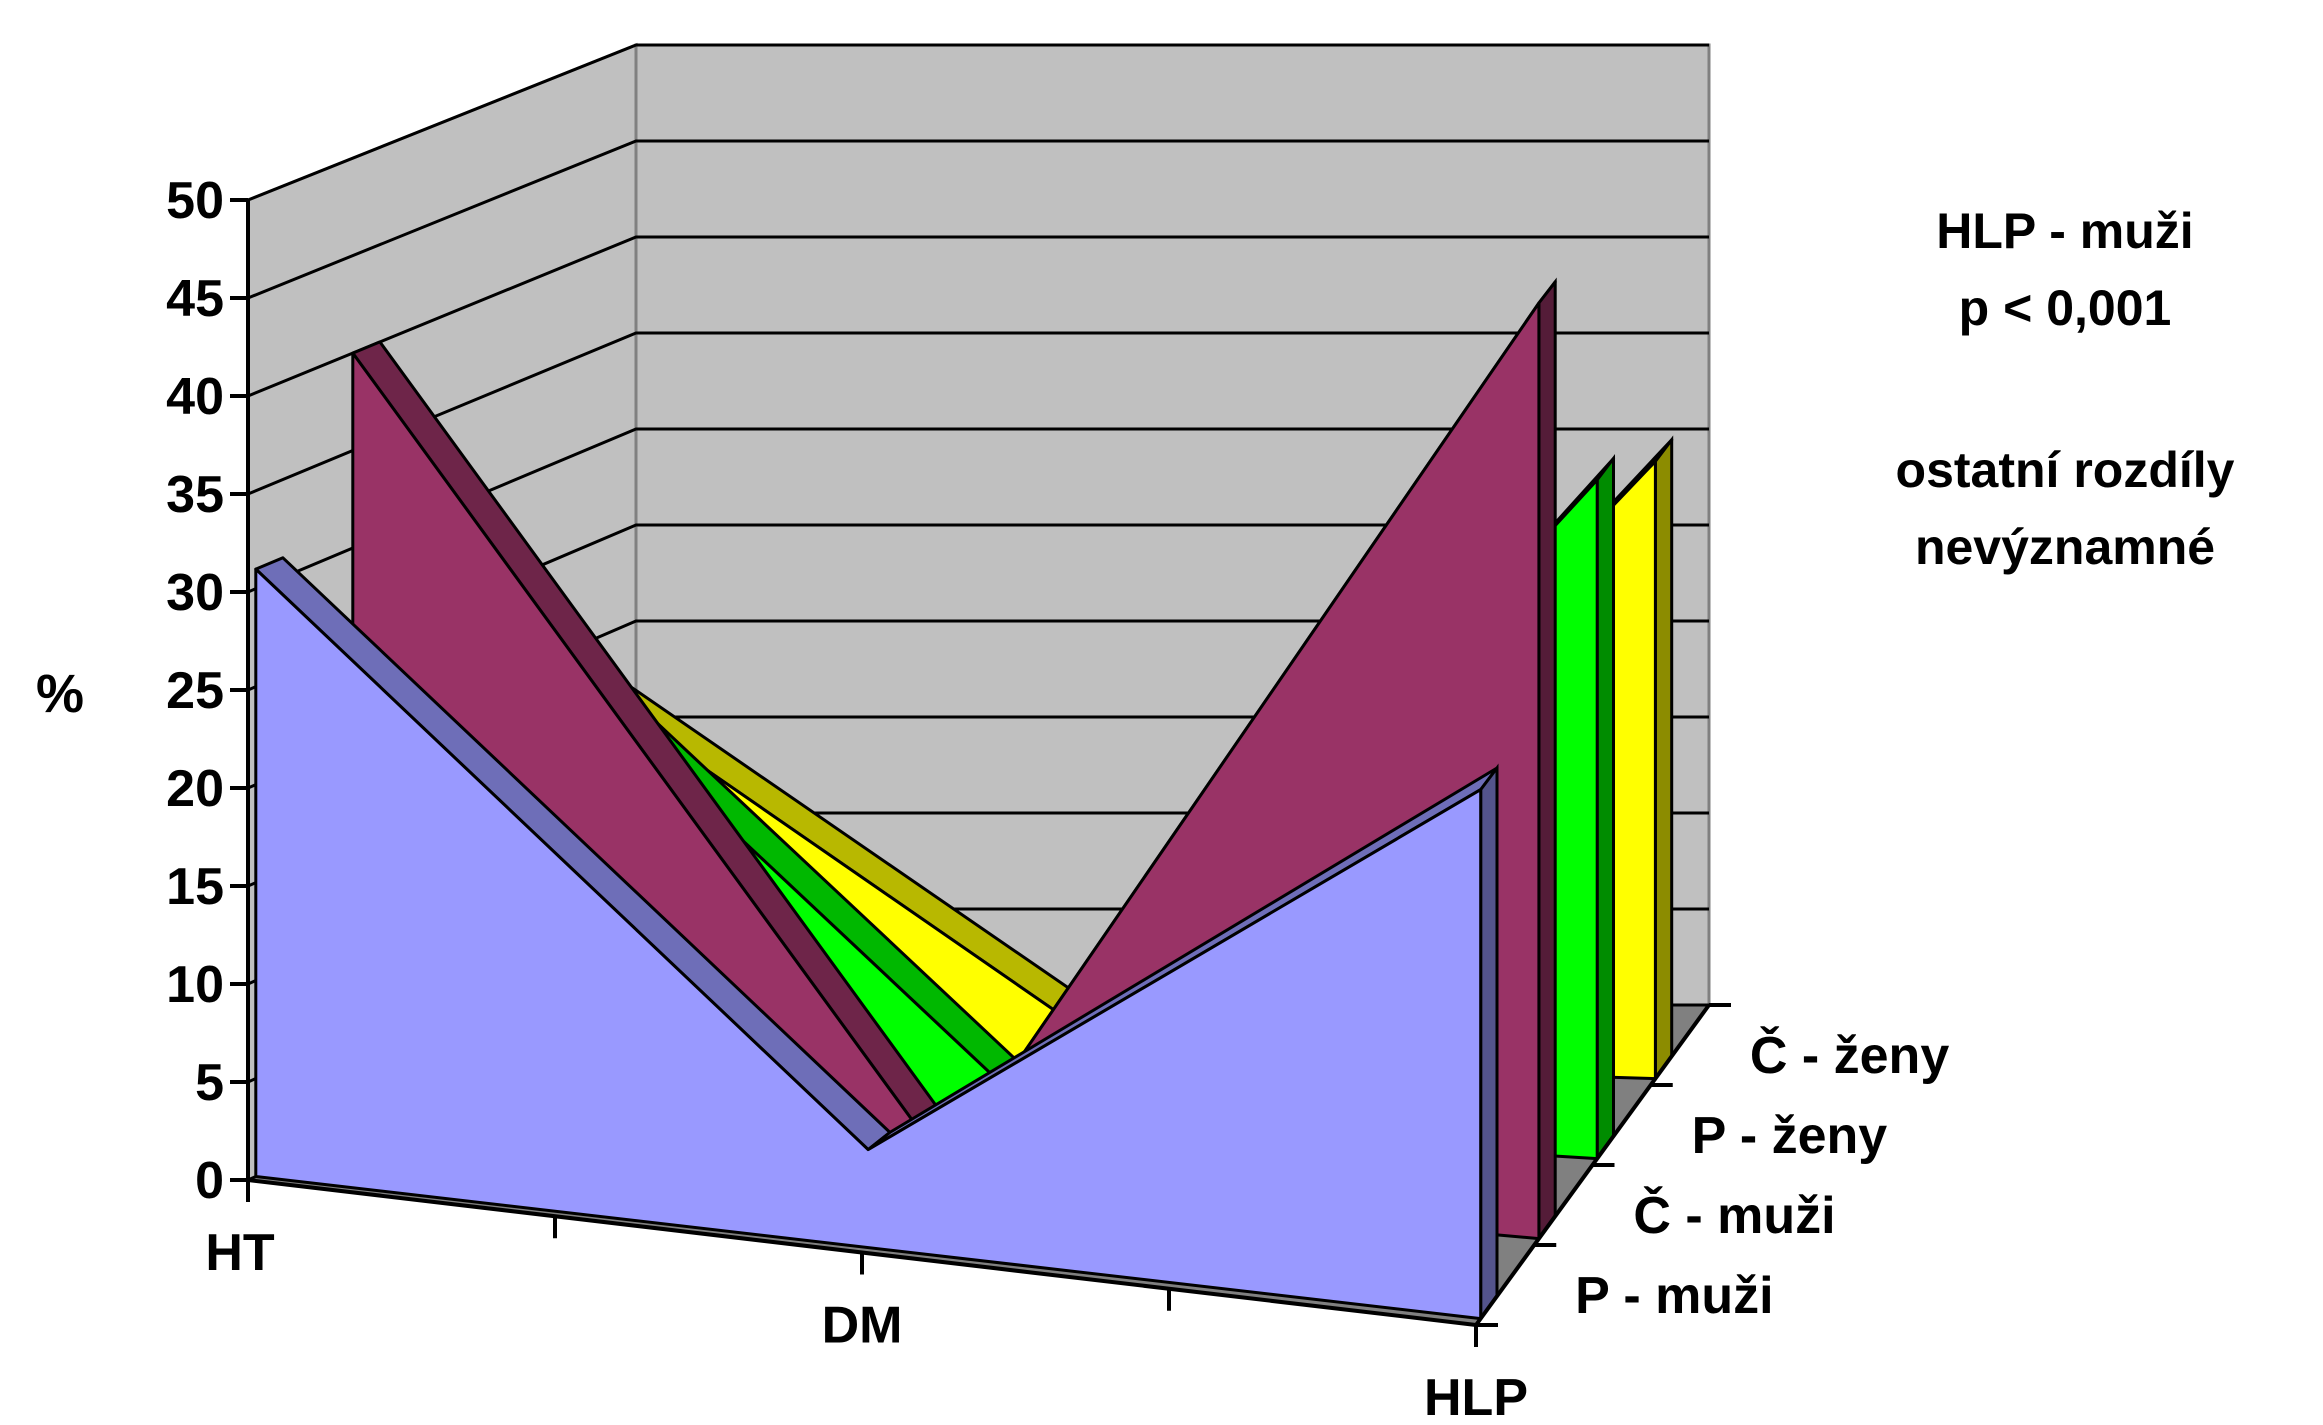 The width and height of the screenshot is (2323, 1425). What do you see at coordinates (2065, 470) in the screenshot?
I see `note-line: ostatní rozdíly` at bounding box center [2065, 470].